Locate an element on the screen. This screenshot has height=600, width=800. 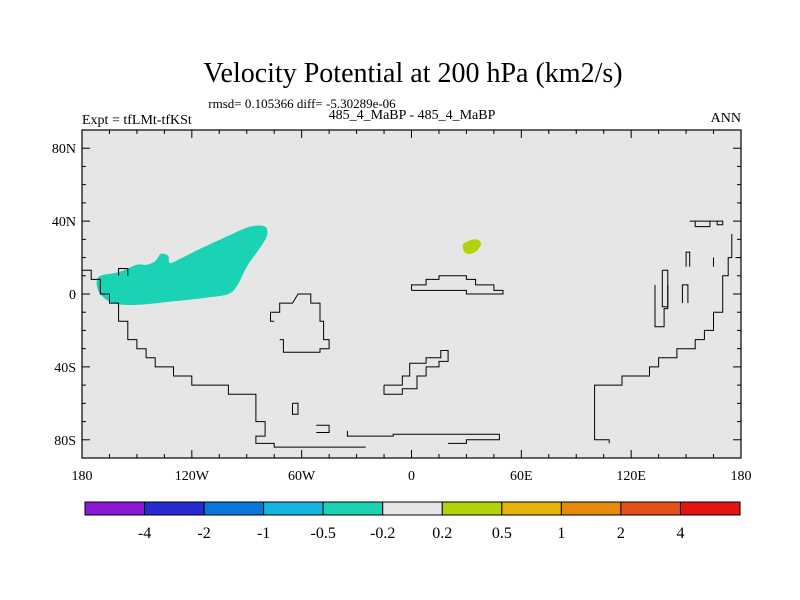
left-label: Expt = tfLMt-tfKSt is located at coordinates (137, 120).